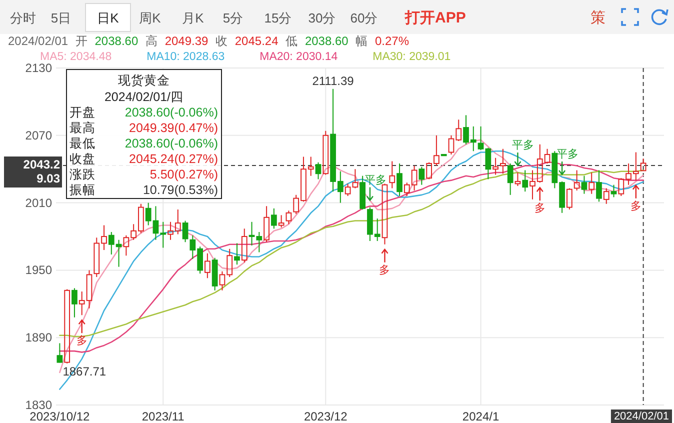 Image resolution: width=674 pixels, height=423 pixels. Describe the element at coordinates (83, 127) in the screenshot. I see `annotation: 最高` at that location.